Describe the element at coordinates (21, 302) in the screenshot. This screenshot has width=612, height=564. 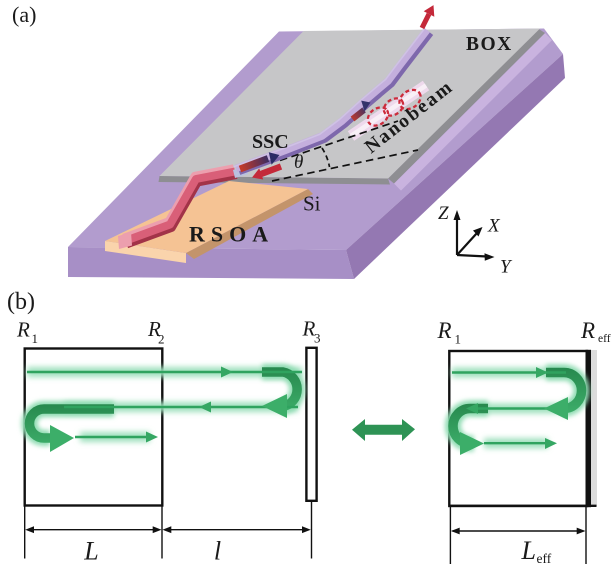
I see `svg-text: (b)` at that location.